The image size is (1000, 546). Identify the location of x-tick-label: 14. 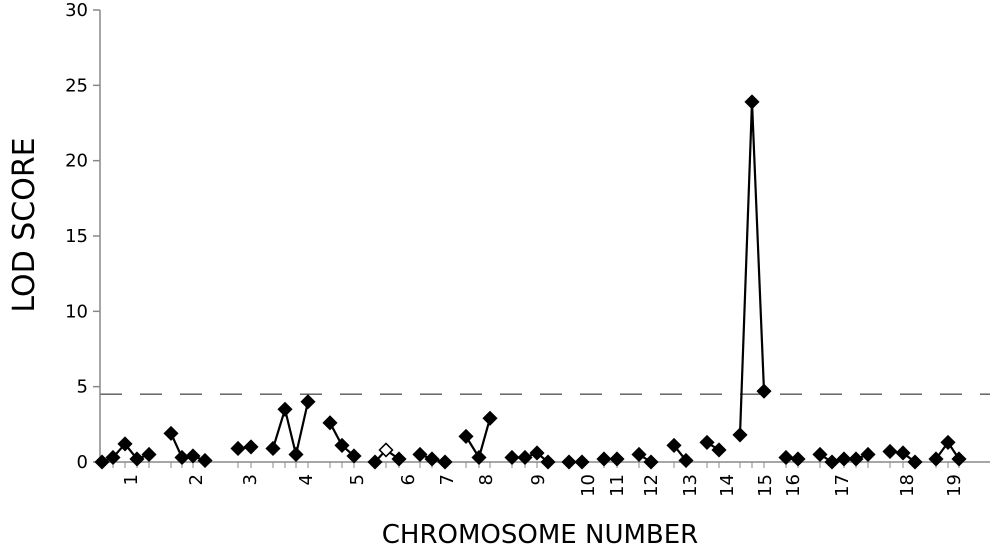
(727, 485).